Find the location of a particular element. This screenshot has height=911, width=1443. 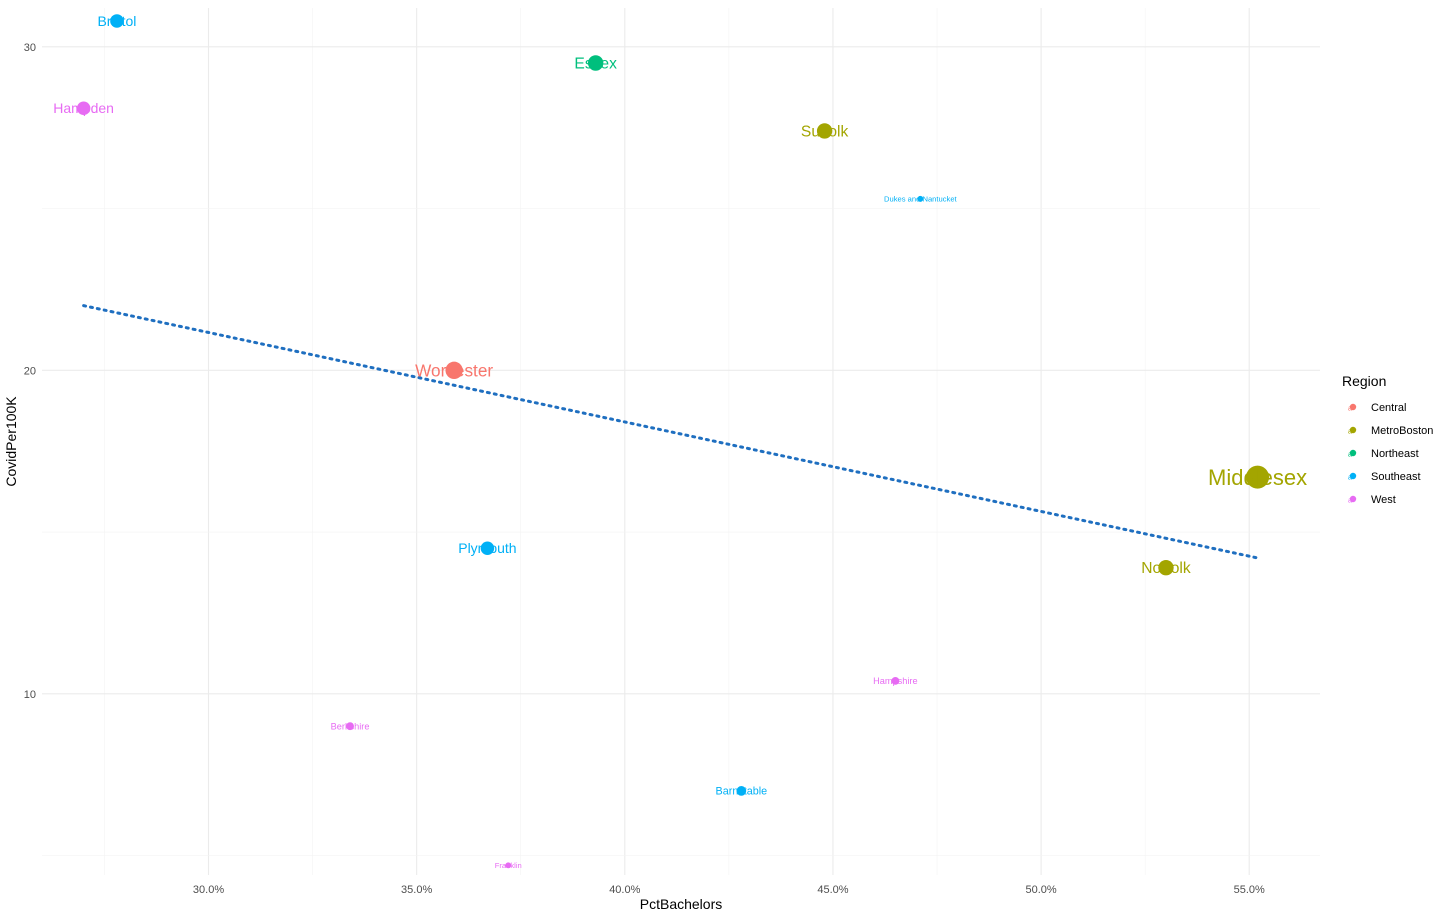

point-norfolk is located at coordinates (1166, 567).